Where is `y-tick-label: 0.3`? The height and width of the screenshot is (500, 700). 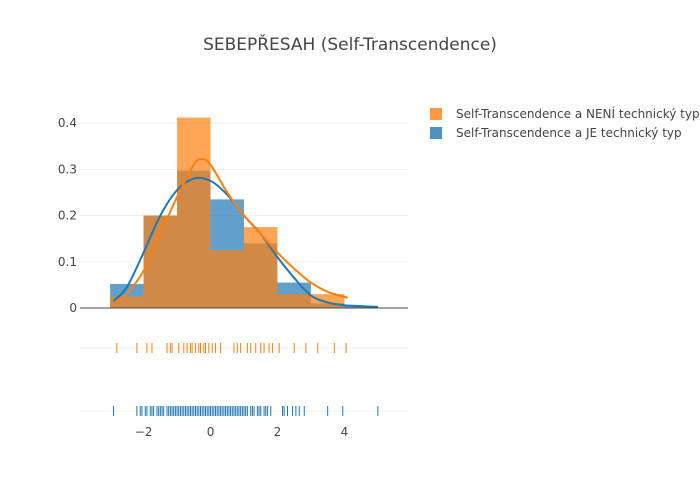 y-tick-label: 0.3 is located at coordinates (67, 169).